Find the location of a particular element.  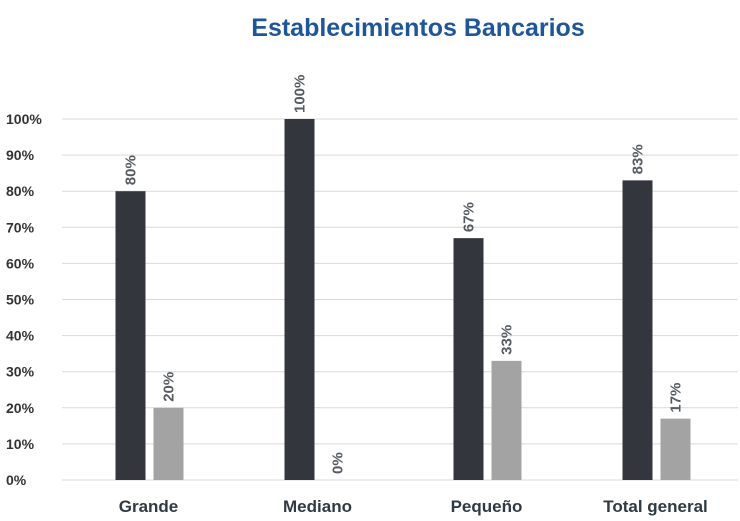

y-tick-label: 70% is located at coordinates (20, 227).